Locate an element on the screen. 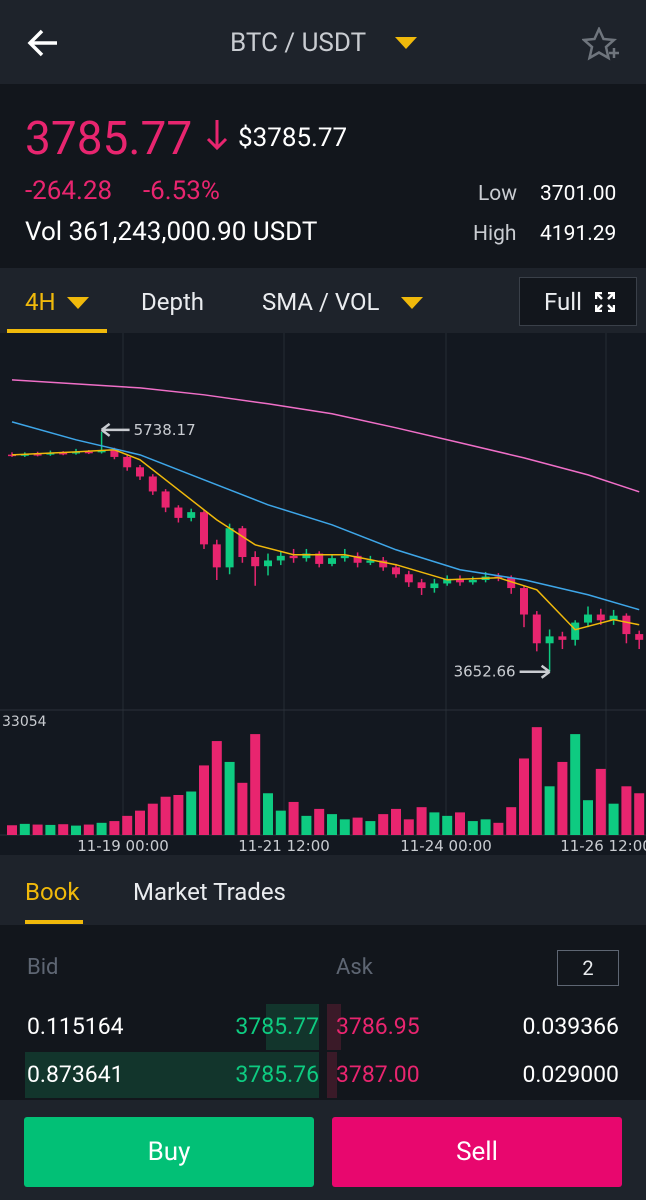  last-price: 3785.77 is located at coordinates (109, 139).